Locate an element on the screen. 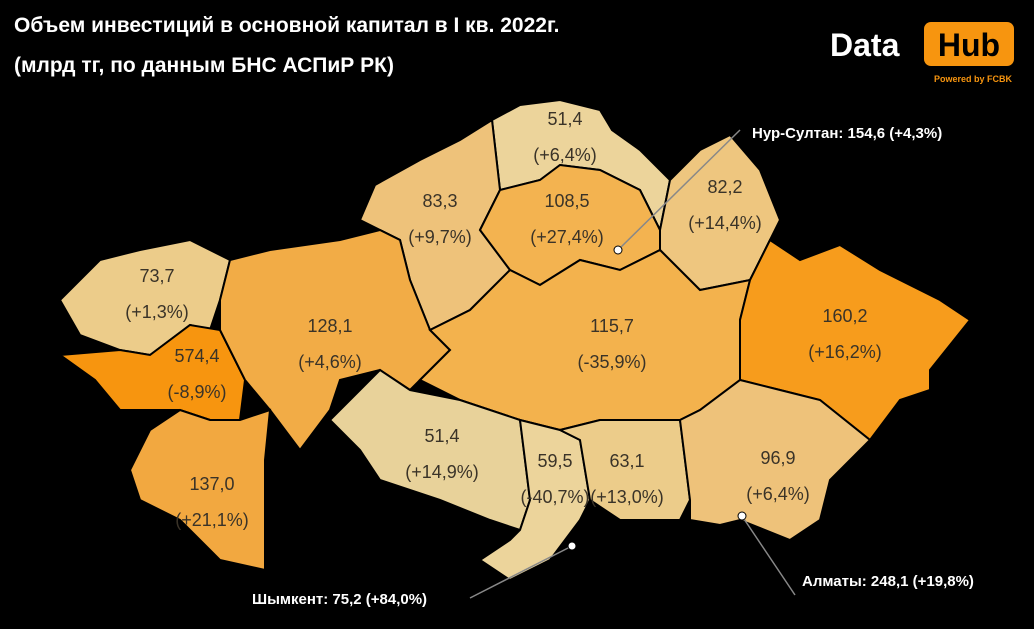 The image size is (1034, 629). logo-word: Data is located at coordinates (865, 45).